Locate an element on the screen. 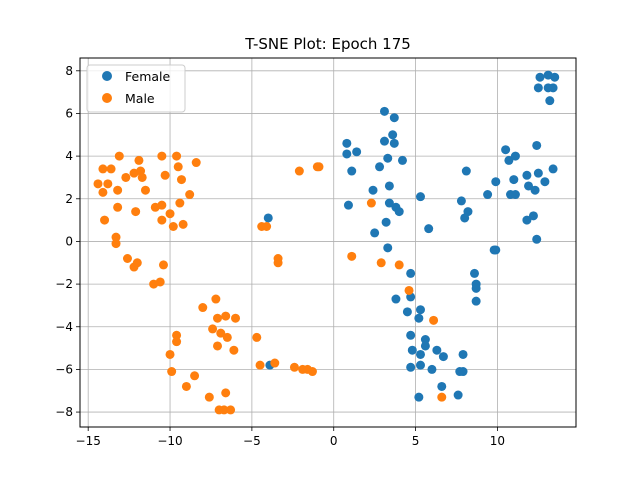 This screenshot has width=640, height=480. y-tick-label: −4 is located at coordinates (64, 327).